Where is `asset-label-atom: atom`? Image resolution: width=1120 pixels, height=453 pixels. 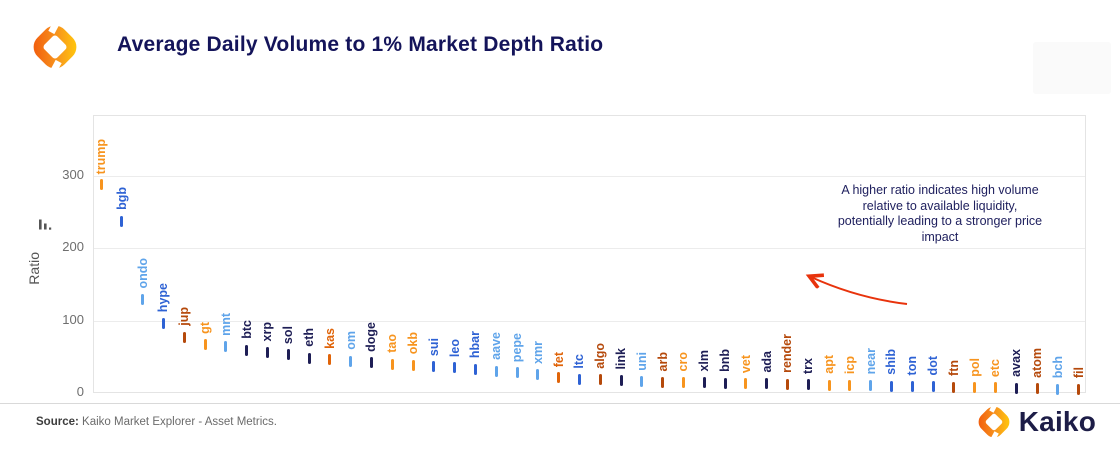
asset-label-atom: atom is located at coordinates (1037, 362).